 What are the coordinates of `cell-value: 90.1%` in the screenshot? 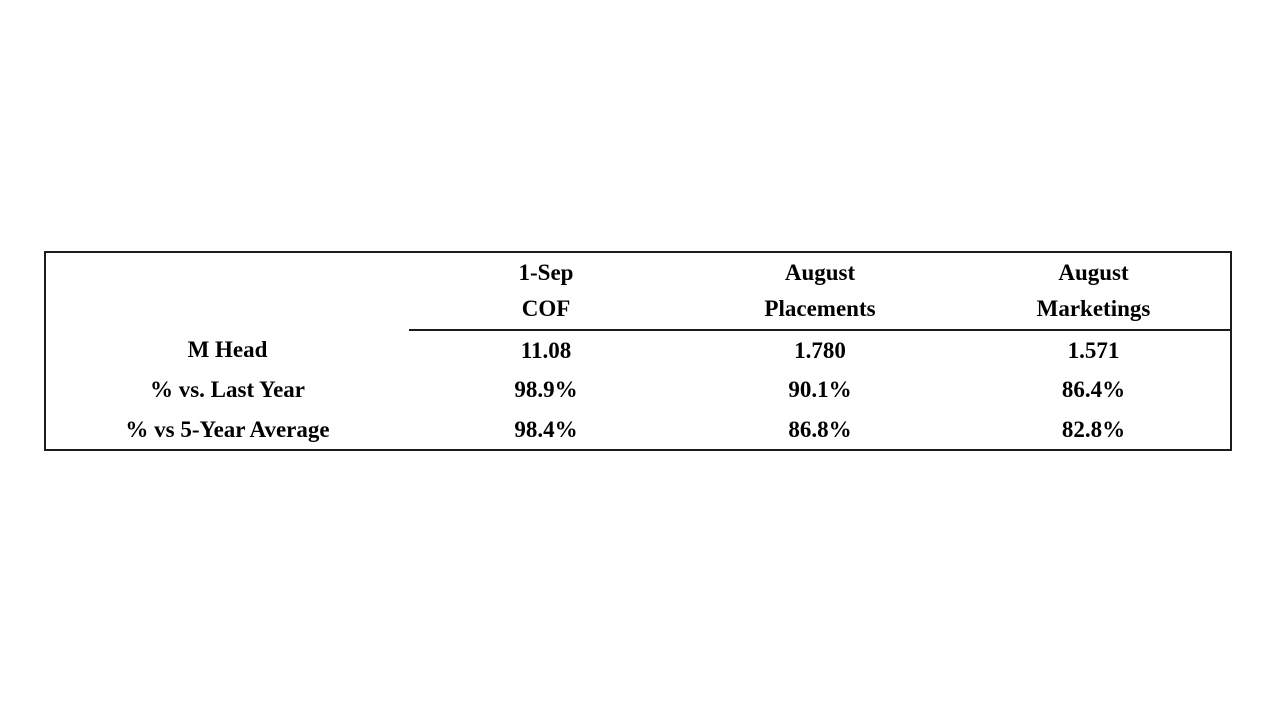 It's located at (820, 389).